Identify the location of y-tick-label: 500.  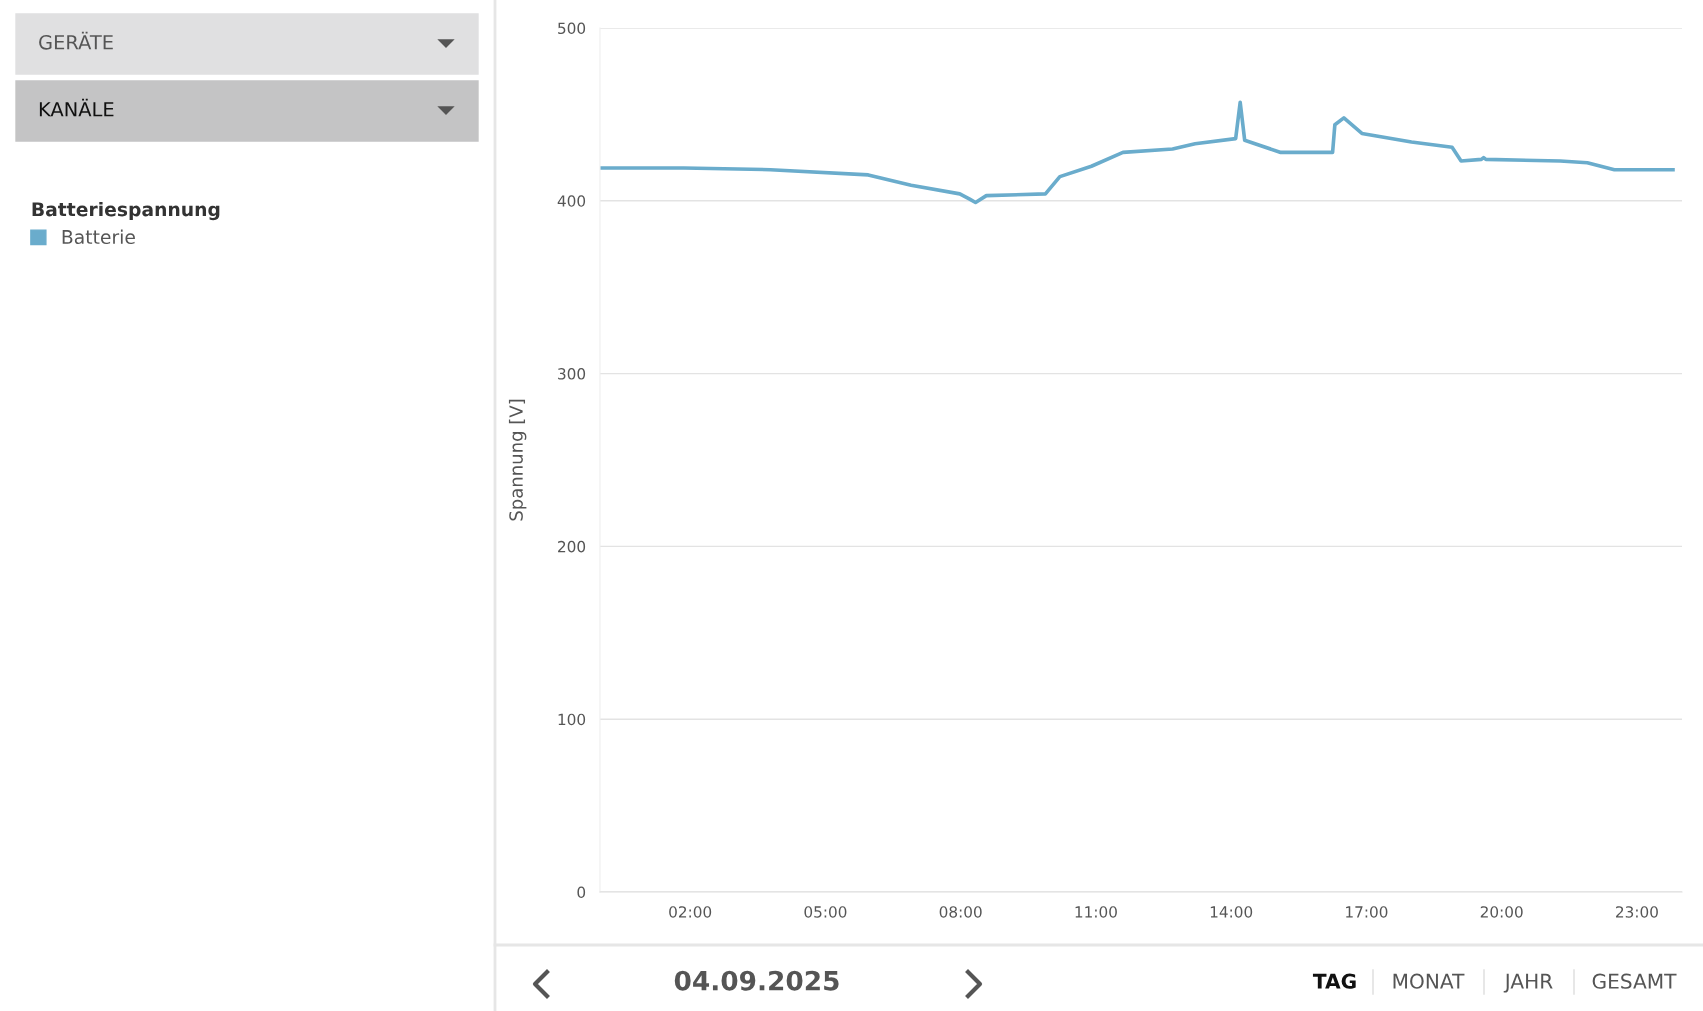
(572, 28).